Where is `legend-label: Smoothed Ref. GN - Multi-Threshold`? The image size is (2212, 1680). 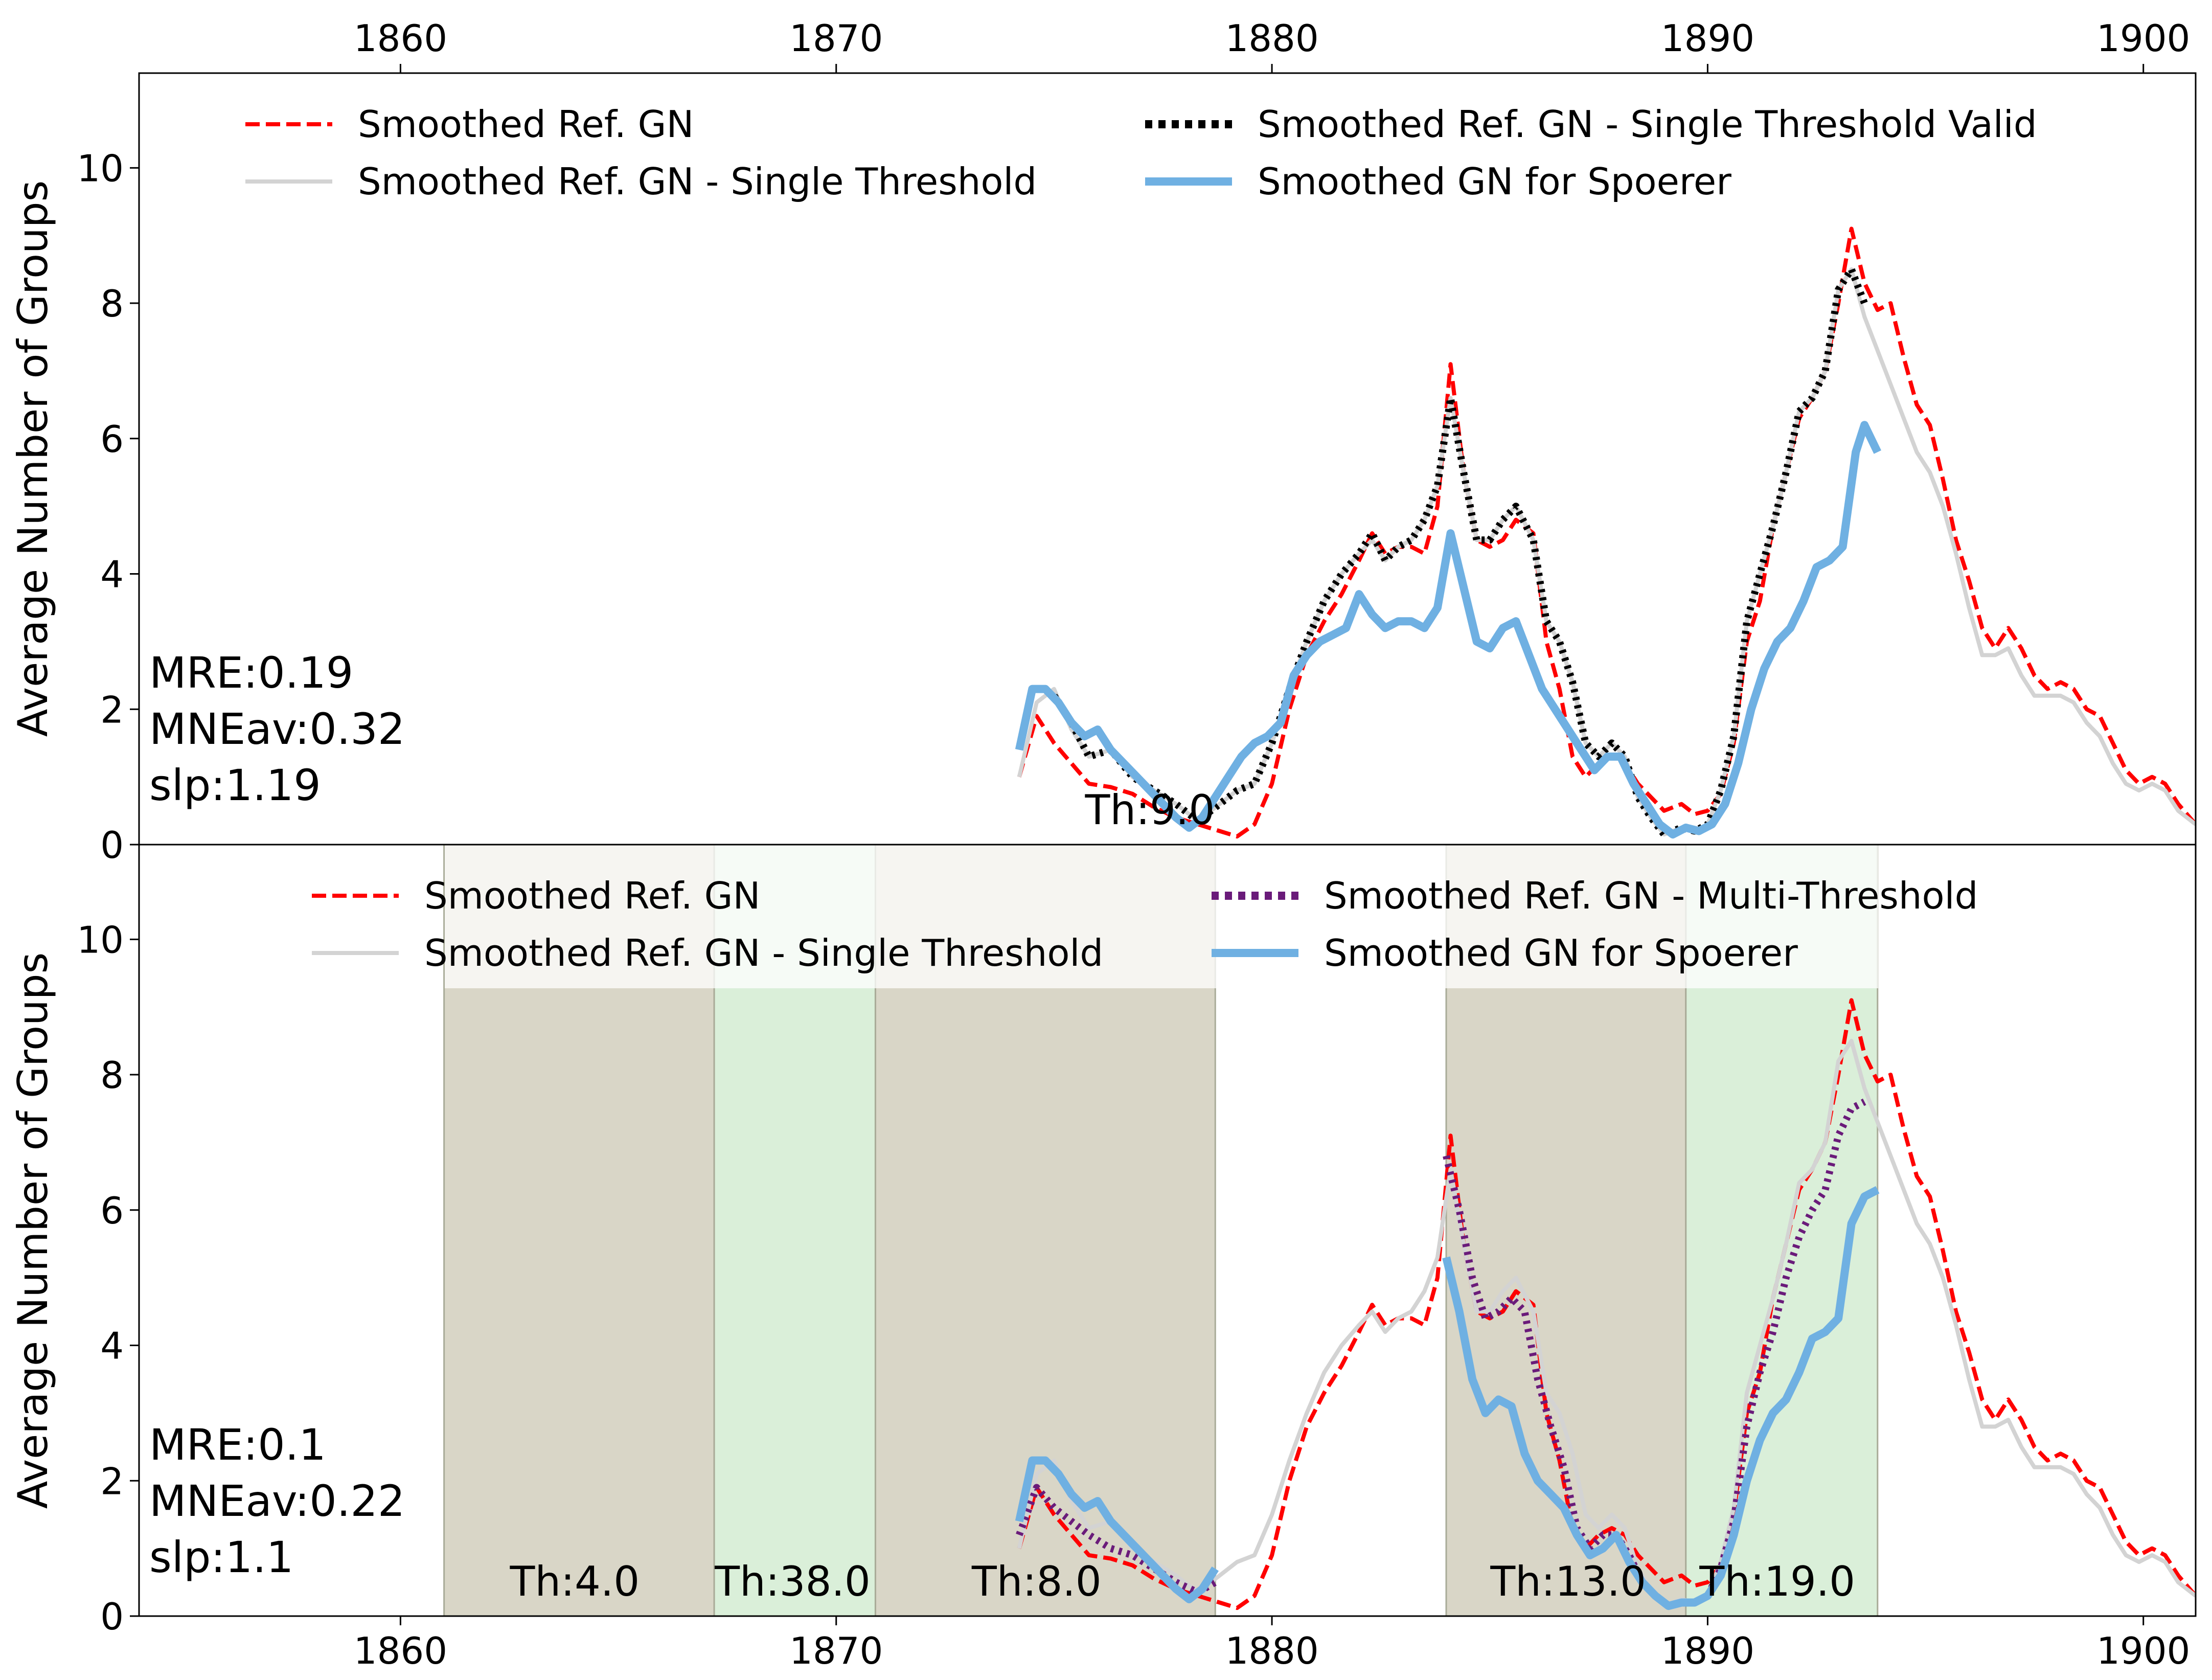
legend-label: Smoothed Ref. GN - Multi-Threshold is located at coordinates (1651, 895).